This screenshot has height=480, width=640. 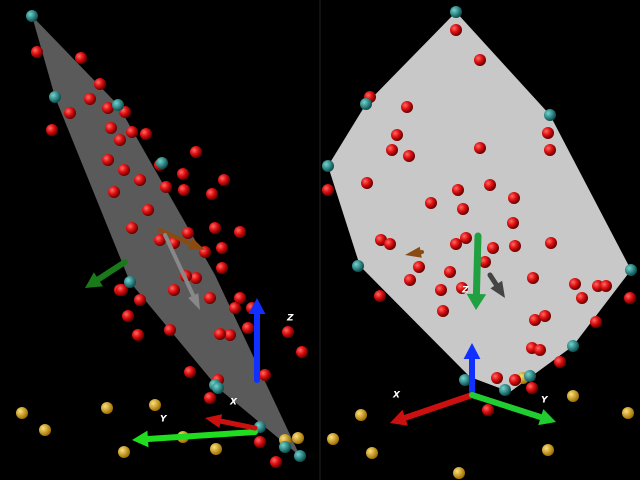 I want to click on left-y-axis-shaft, so click(x=201, y=435).